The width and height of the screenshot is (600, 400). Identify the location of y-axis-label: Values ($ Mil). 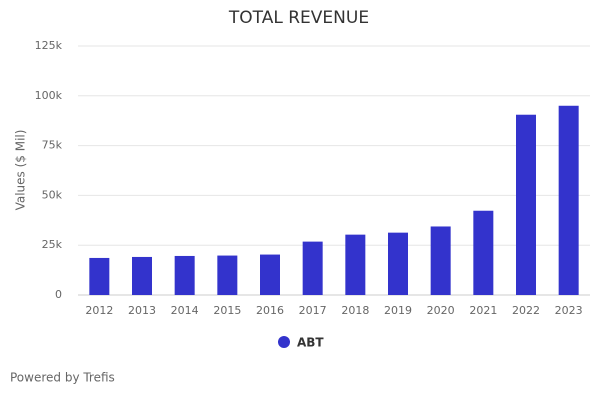
(21, 170).